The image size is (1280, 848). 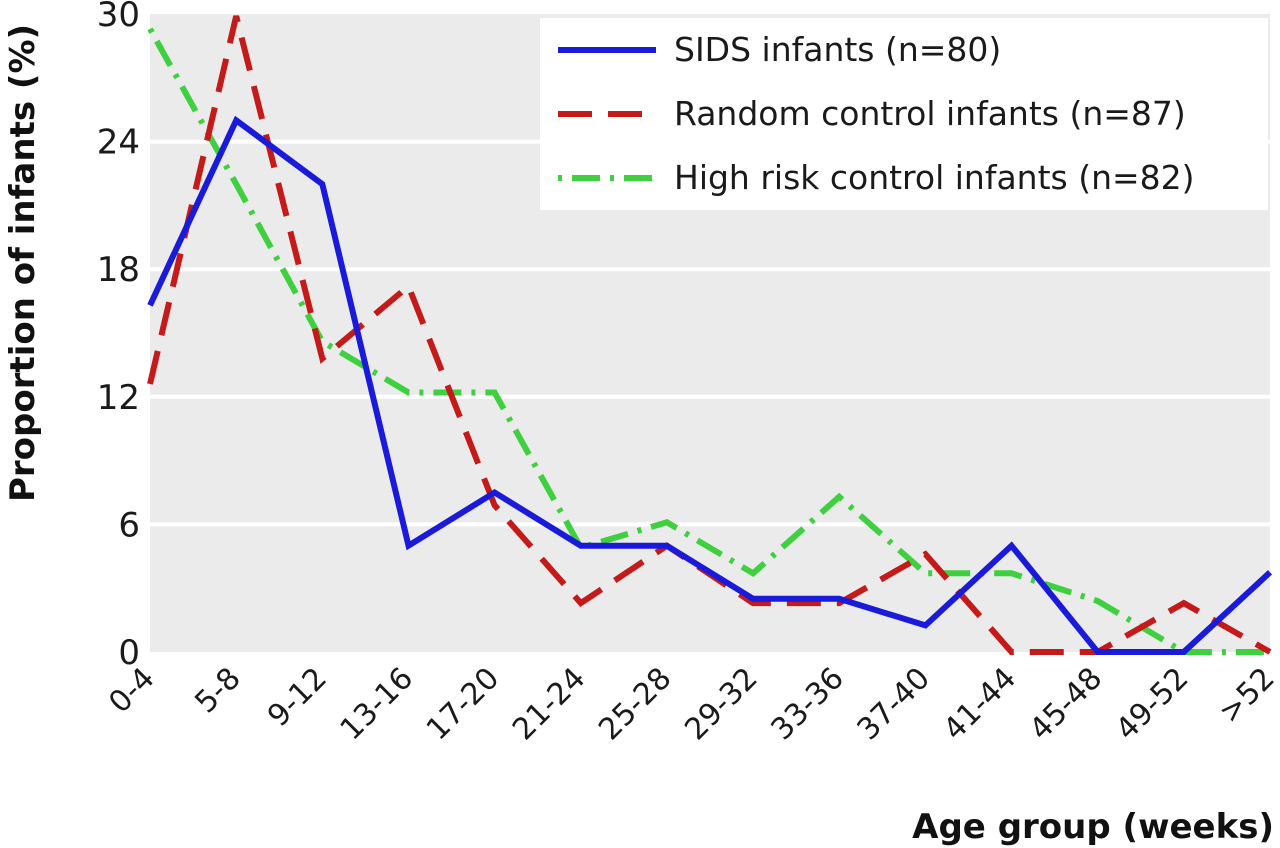 I want to click on x-tick-label: 21-24, so click(x=549, y=704).